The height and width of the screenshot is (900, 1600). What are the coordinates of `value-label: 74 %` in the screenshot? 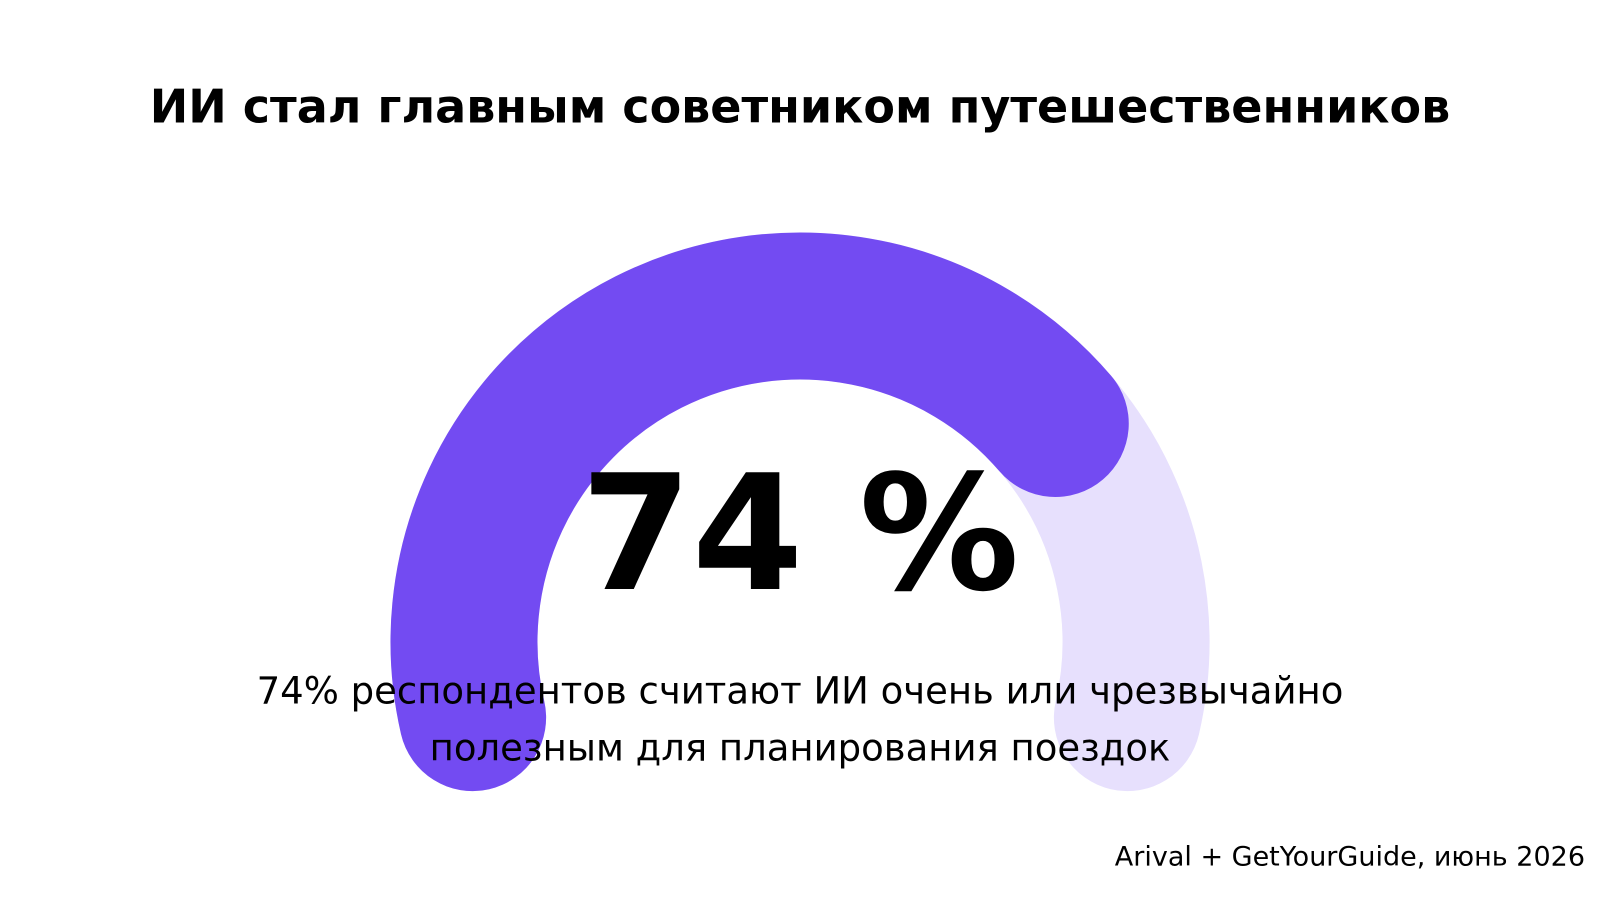 It's located at (800, 533).